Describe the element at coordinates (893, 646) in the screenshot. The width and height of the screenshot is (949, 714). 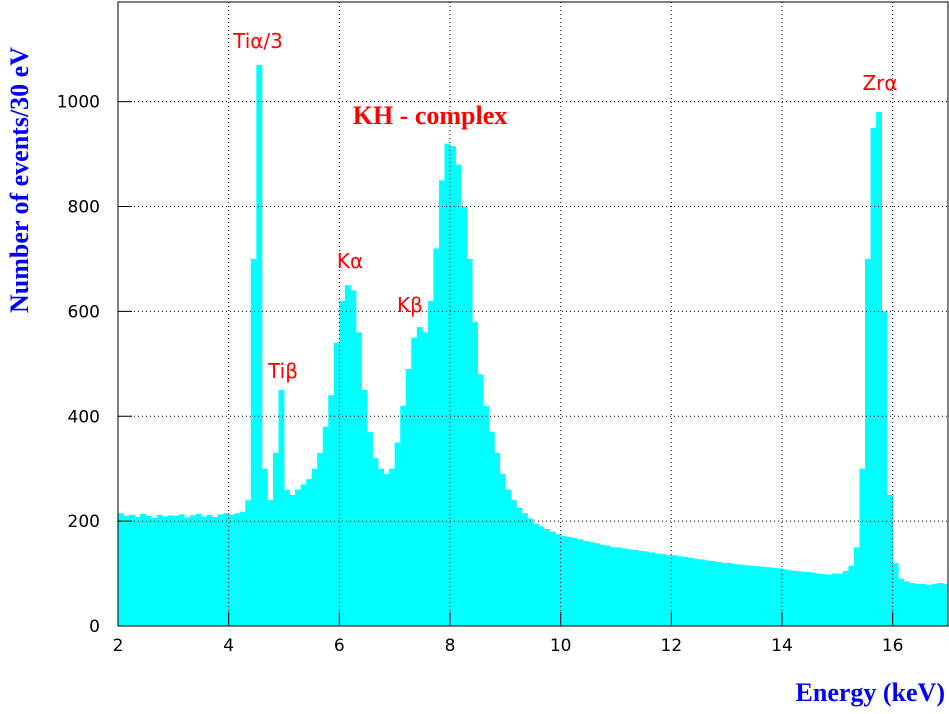
I see `x-tick-label: 16` at that location.